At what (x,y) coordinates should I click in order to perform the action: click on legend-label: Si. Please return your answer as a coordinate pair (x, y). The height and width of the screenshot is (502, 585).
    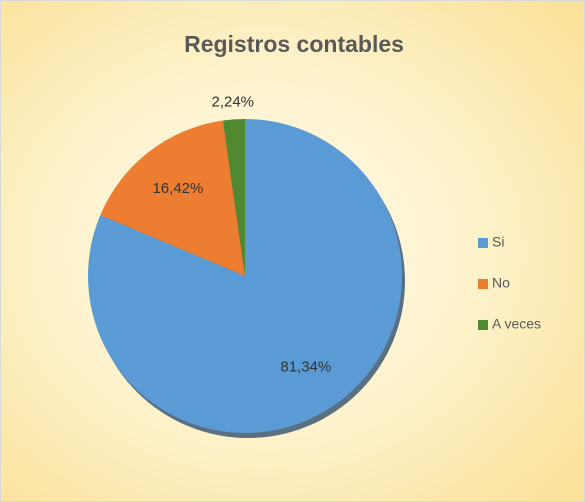
    Looking at the image, I should click on (498, 242).